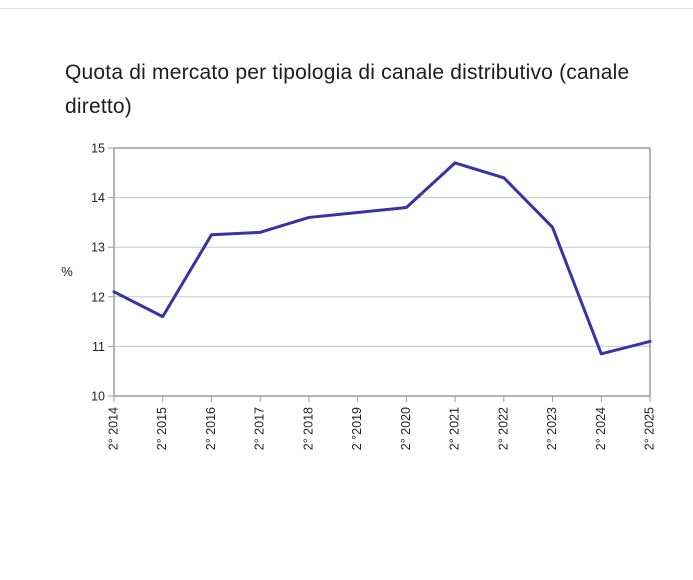 Image resolution: width=693 pixels, height=580 pixels. Describe the element at coordinates (601, 428) in the screenshot. I see `x-tick-label: 2° 2024` at that location.